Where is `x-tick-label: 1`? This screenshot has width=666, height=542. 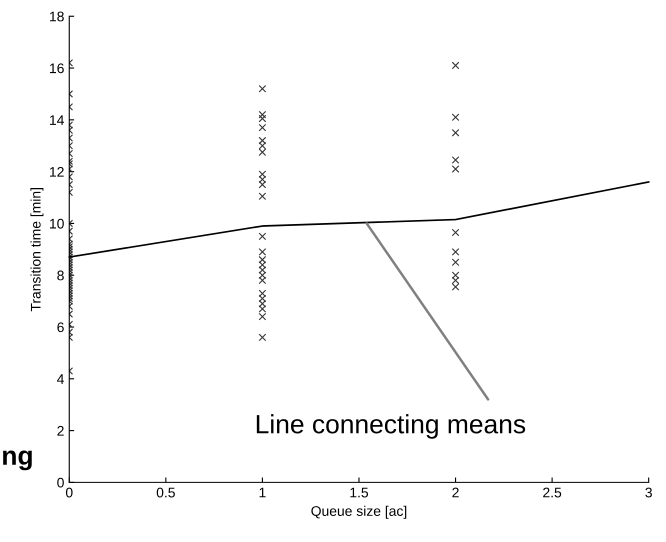 x-tick-label: 1 is located at coordinates (263, 493).